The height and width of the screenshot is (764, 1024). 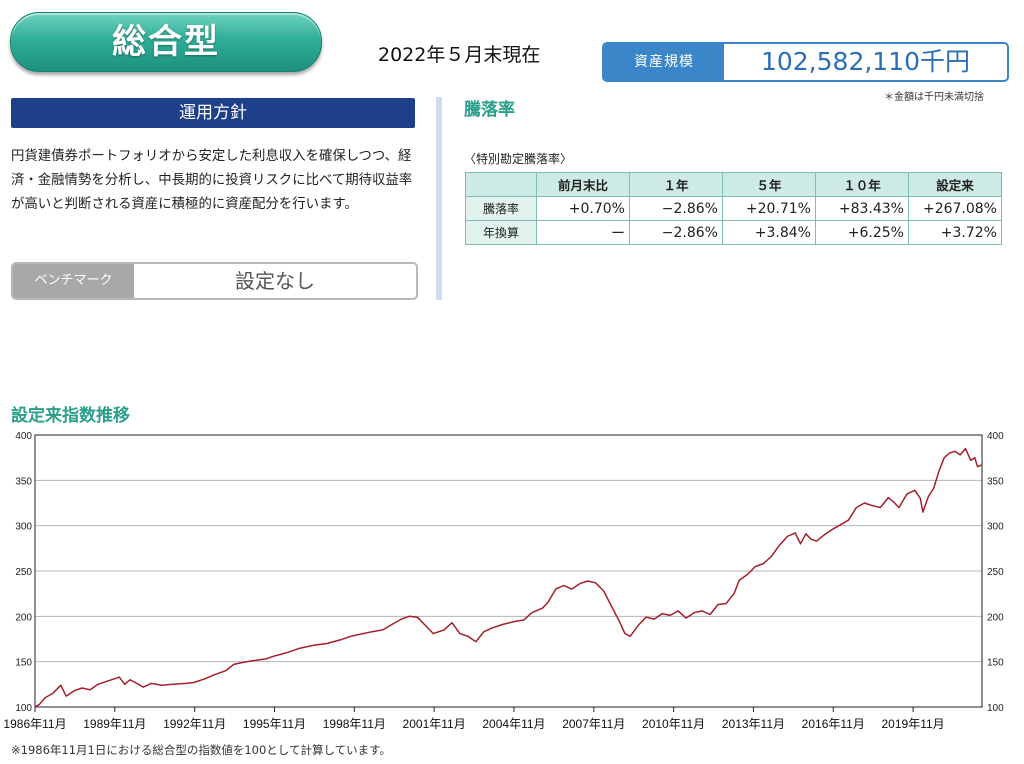 What do you see at coordinates (213, 113) in the screenshot?
I see `policy-heading: 運用方針` at bounding box center [213, 113].